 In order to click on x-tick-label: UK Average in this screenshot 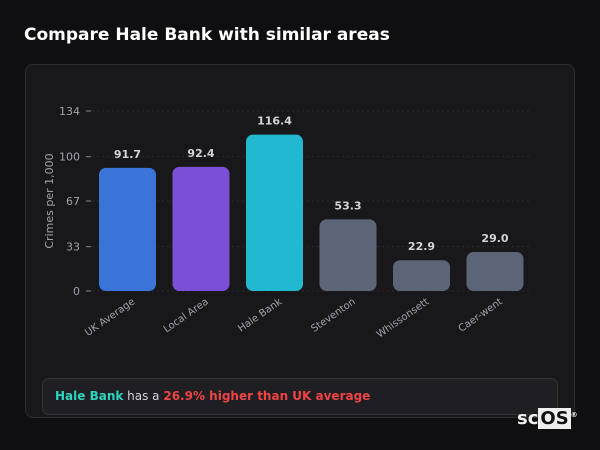, I will do `click(110, 317)`.